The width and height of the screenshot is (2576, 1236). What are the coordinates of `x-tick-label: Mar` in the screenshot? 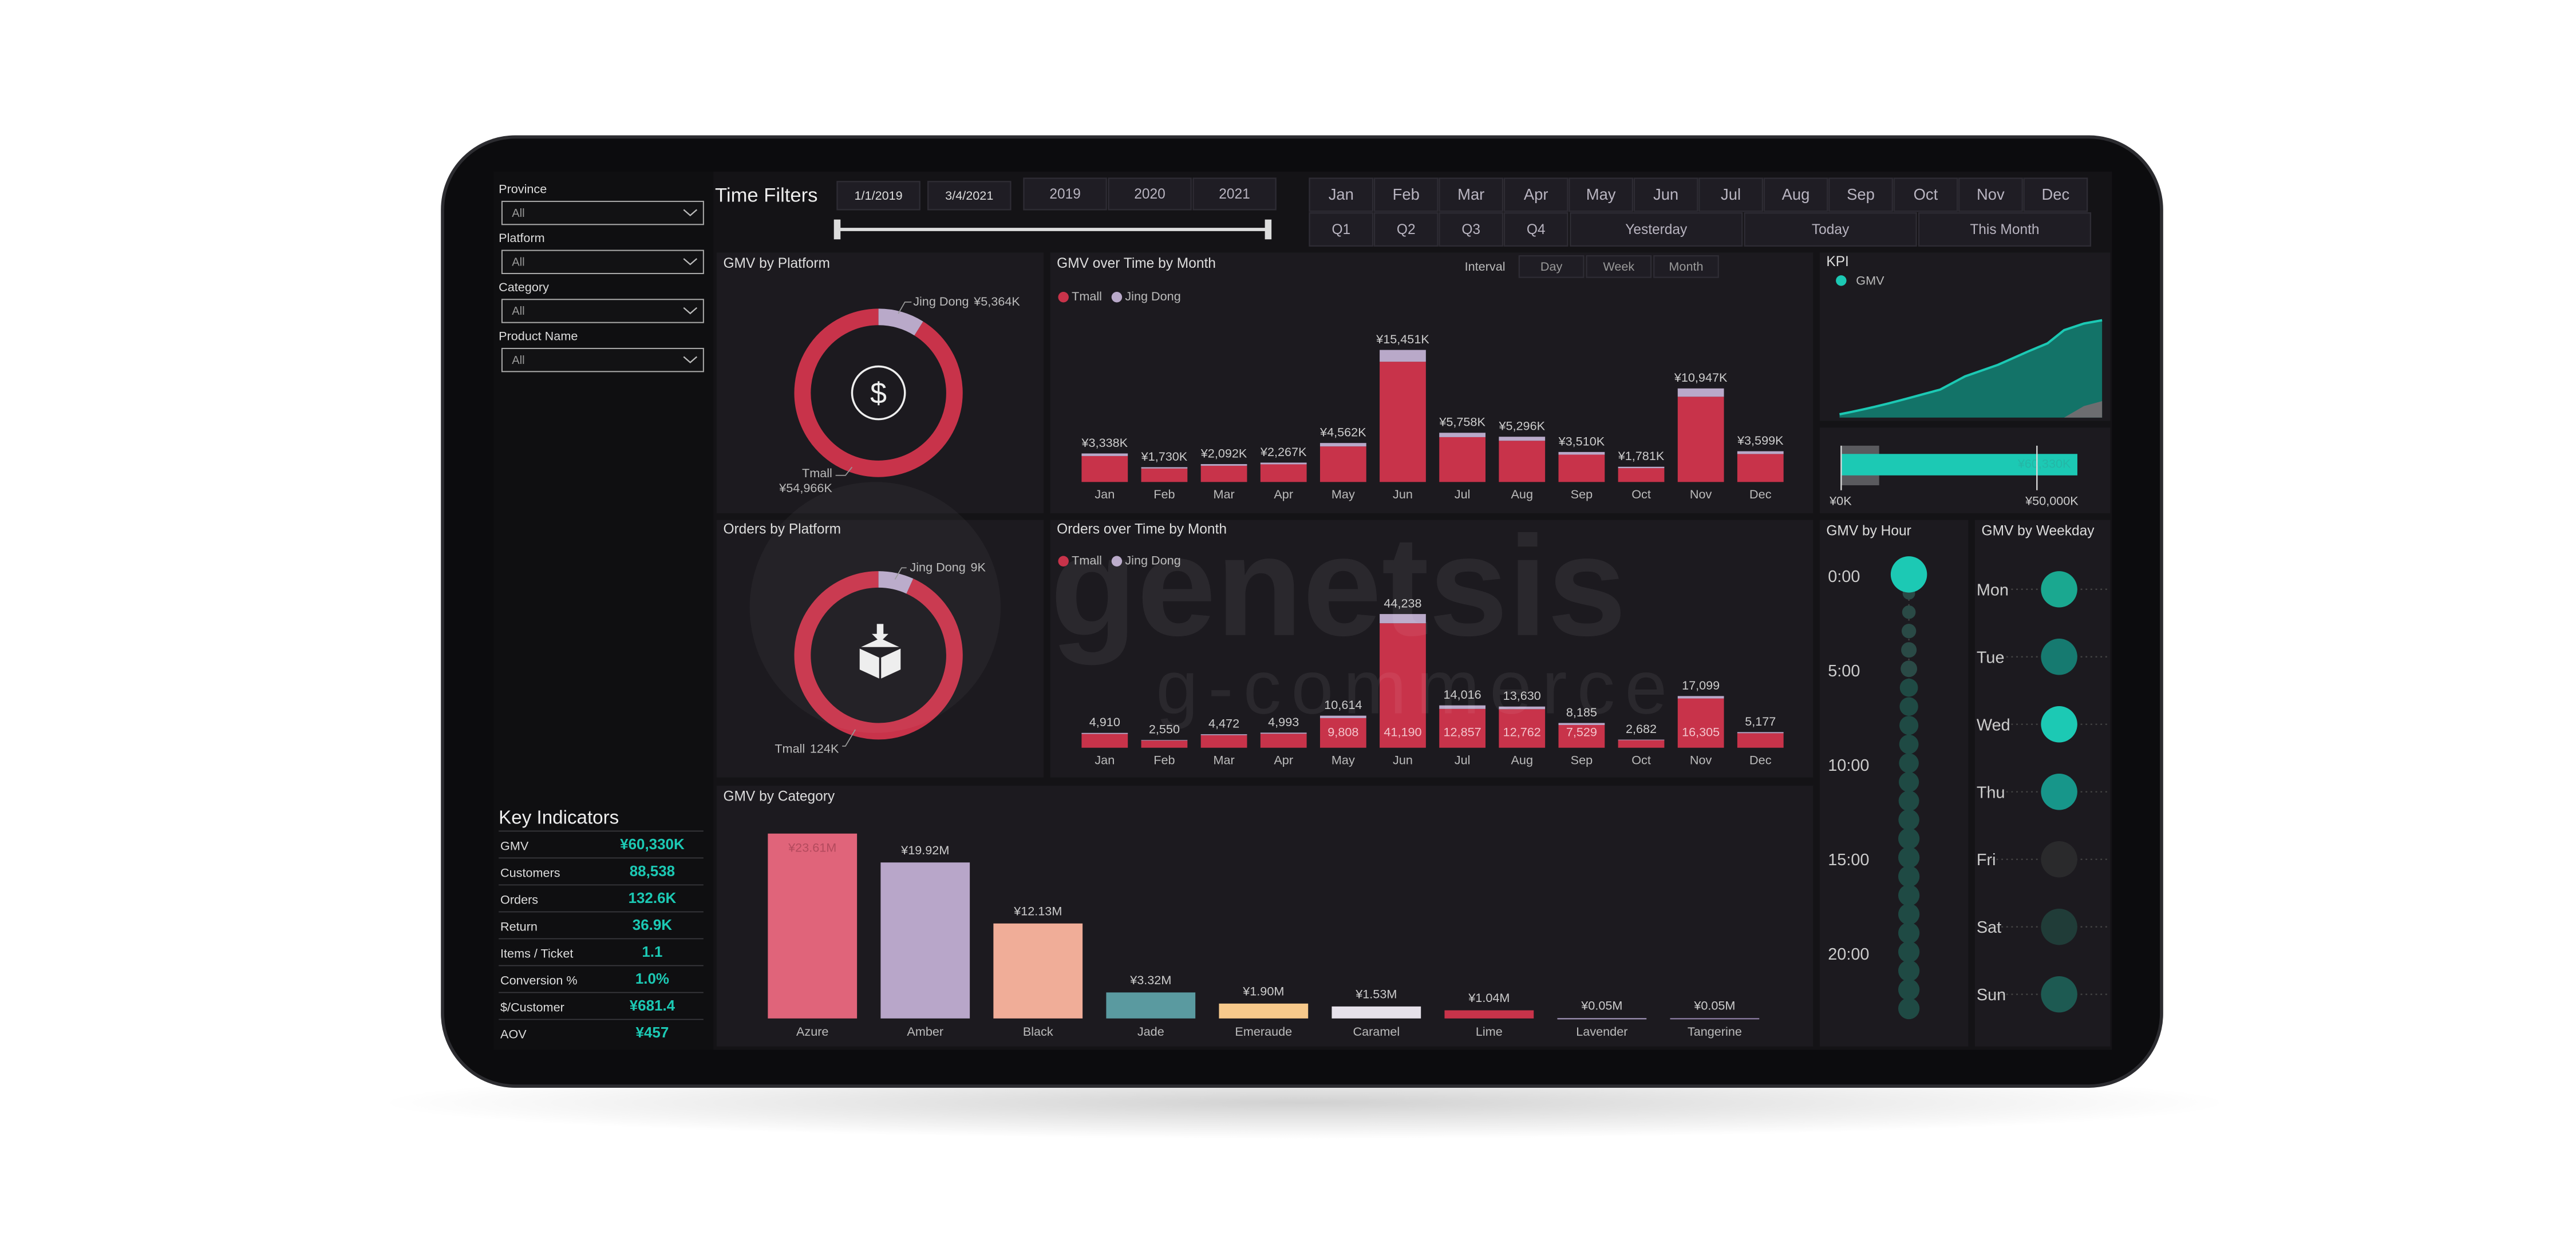 It's located at (1223, 494).